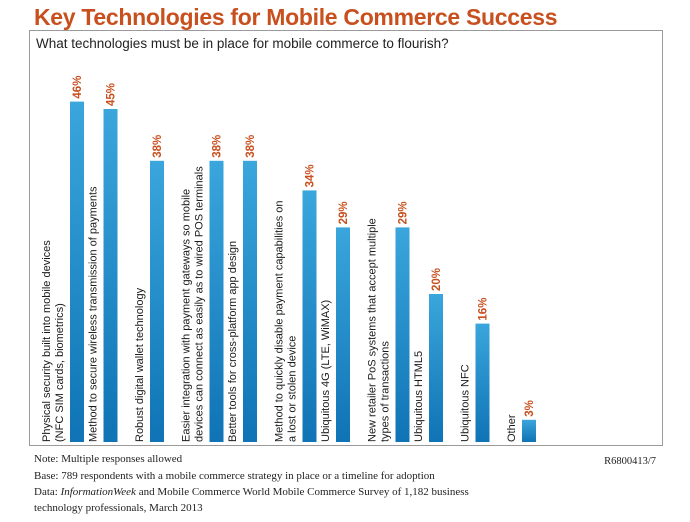 The image size is (690, 522). What do you see at coordinates (630, 461) in the screenshot?
I see `figure-code: R6800413/7` at bounding box center [630, 461].